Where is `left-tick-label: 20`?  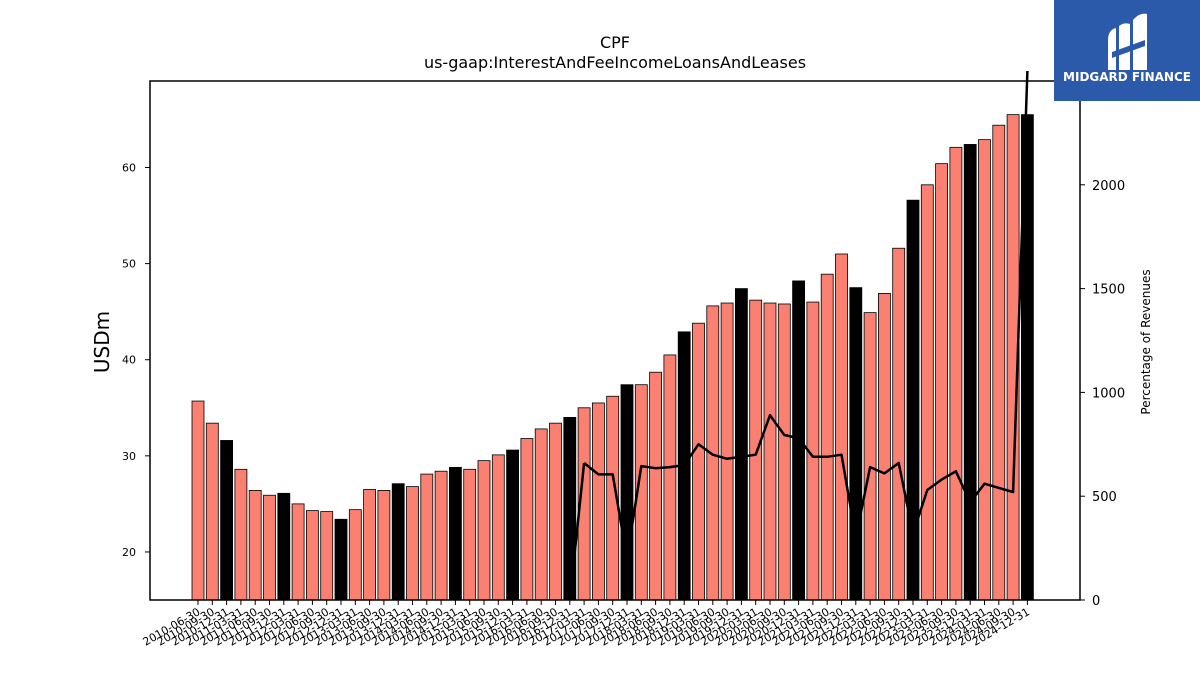
left-tick-label: 20 is located at coordinates (129, 552).